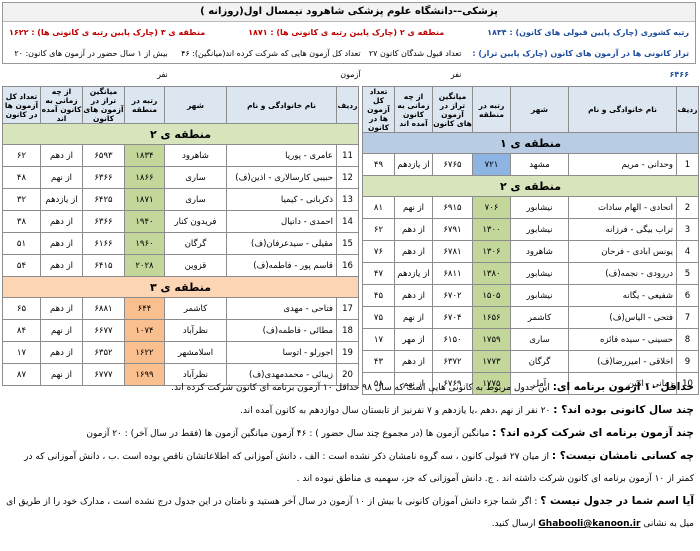 Image resolution: width=700 pixels, height=551 pixels. What do you see at coordinates (452, 251) in the screenshot?
I see `table-cell: ۶۷۸۱` at bounding box center [452, 251].